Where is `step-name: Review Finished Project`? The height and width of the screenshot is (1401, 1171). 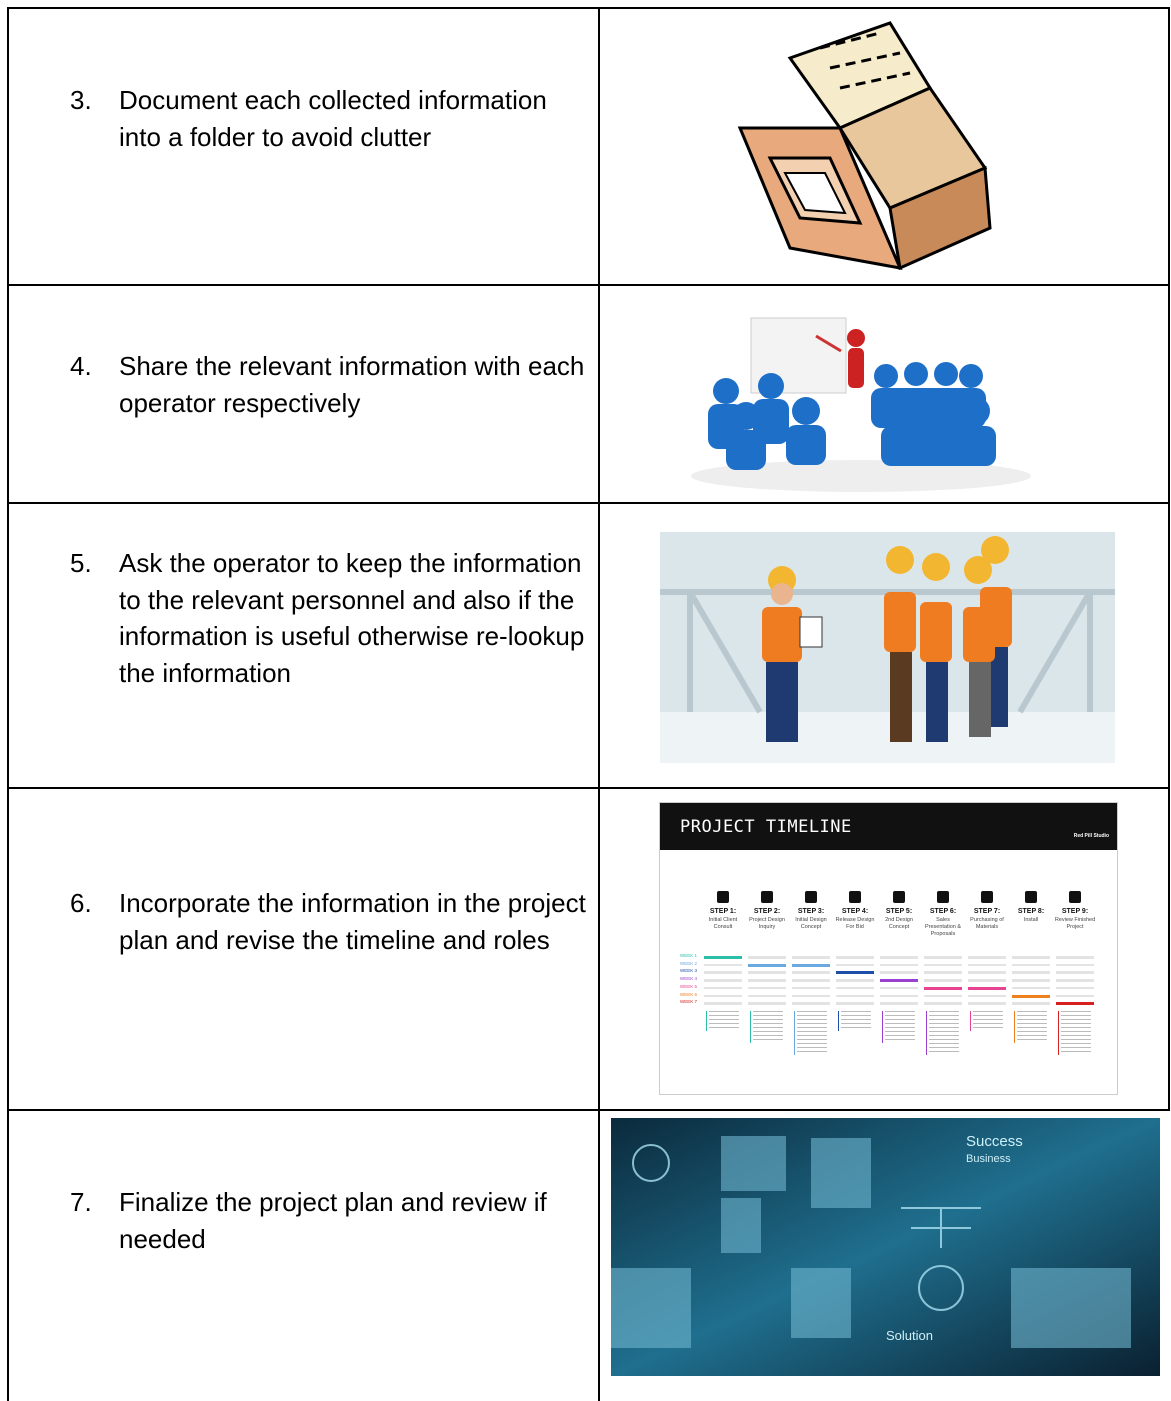
step-name: Review Finished Project is located at coordinates (1075, 923).